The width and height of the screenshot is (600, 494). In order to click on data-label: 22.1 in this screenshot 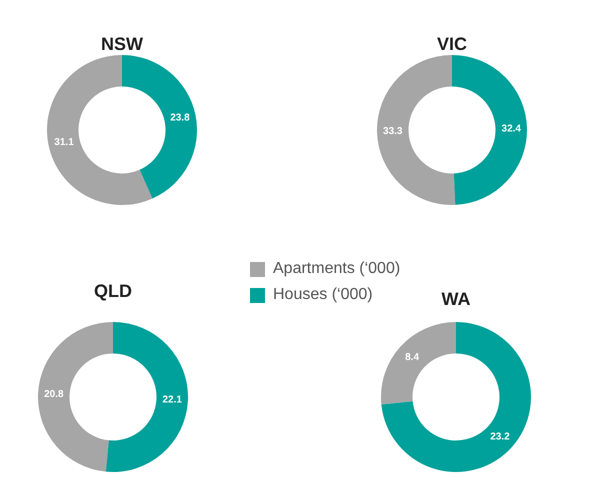, I will do `click(172, 400)`.